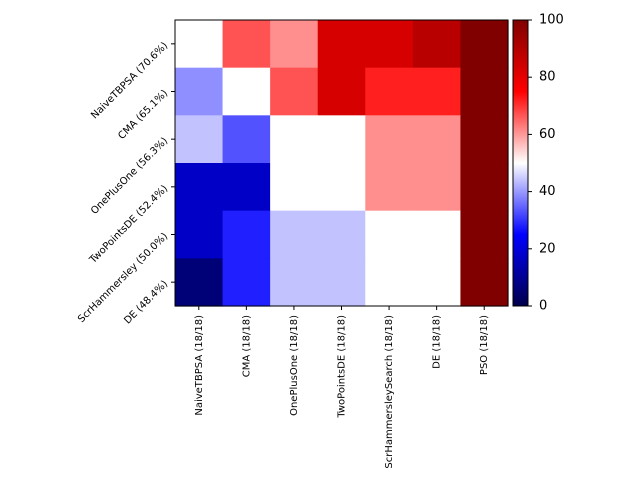  What do you see at coordinates (389, 392) in the screenshot?
I see `x-tick-label: ScrHammersleySearch (18/18)` at bounding box center [389, 392].